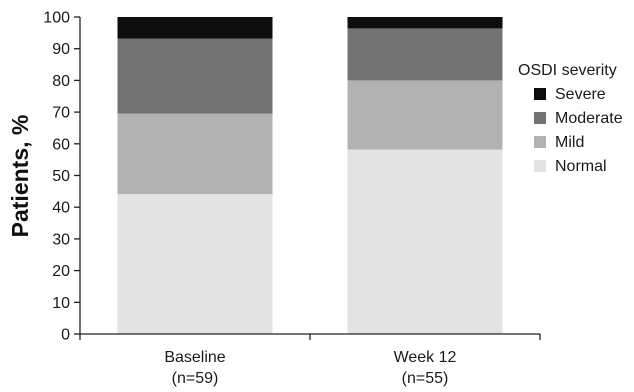 The height and width of the screenshot is (392, 634). What do you see at coordinates (65, 335) in the screenshot?
I see `y-tick-label: 0` at bounding box center [65, 335].